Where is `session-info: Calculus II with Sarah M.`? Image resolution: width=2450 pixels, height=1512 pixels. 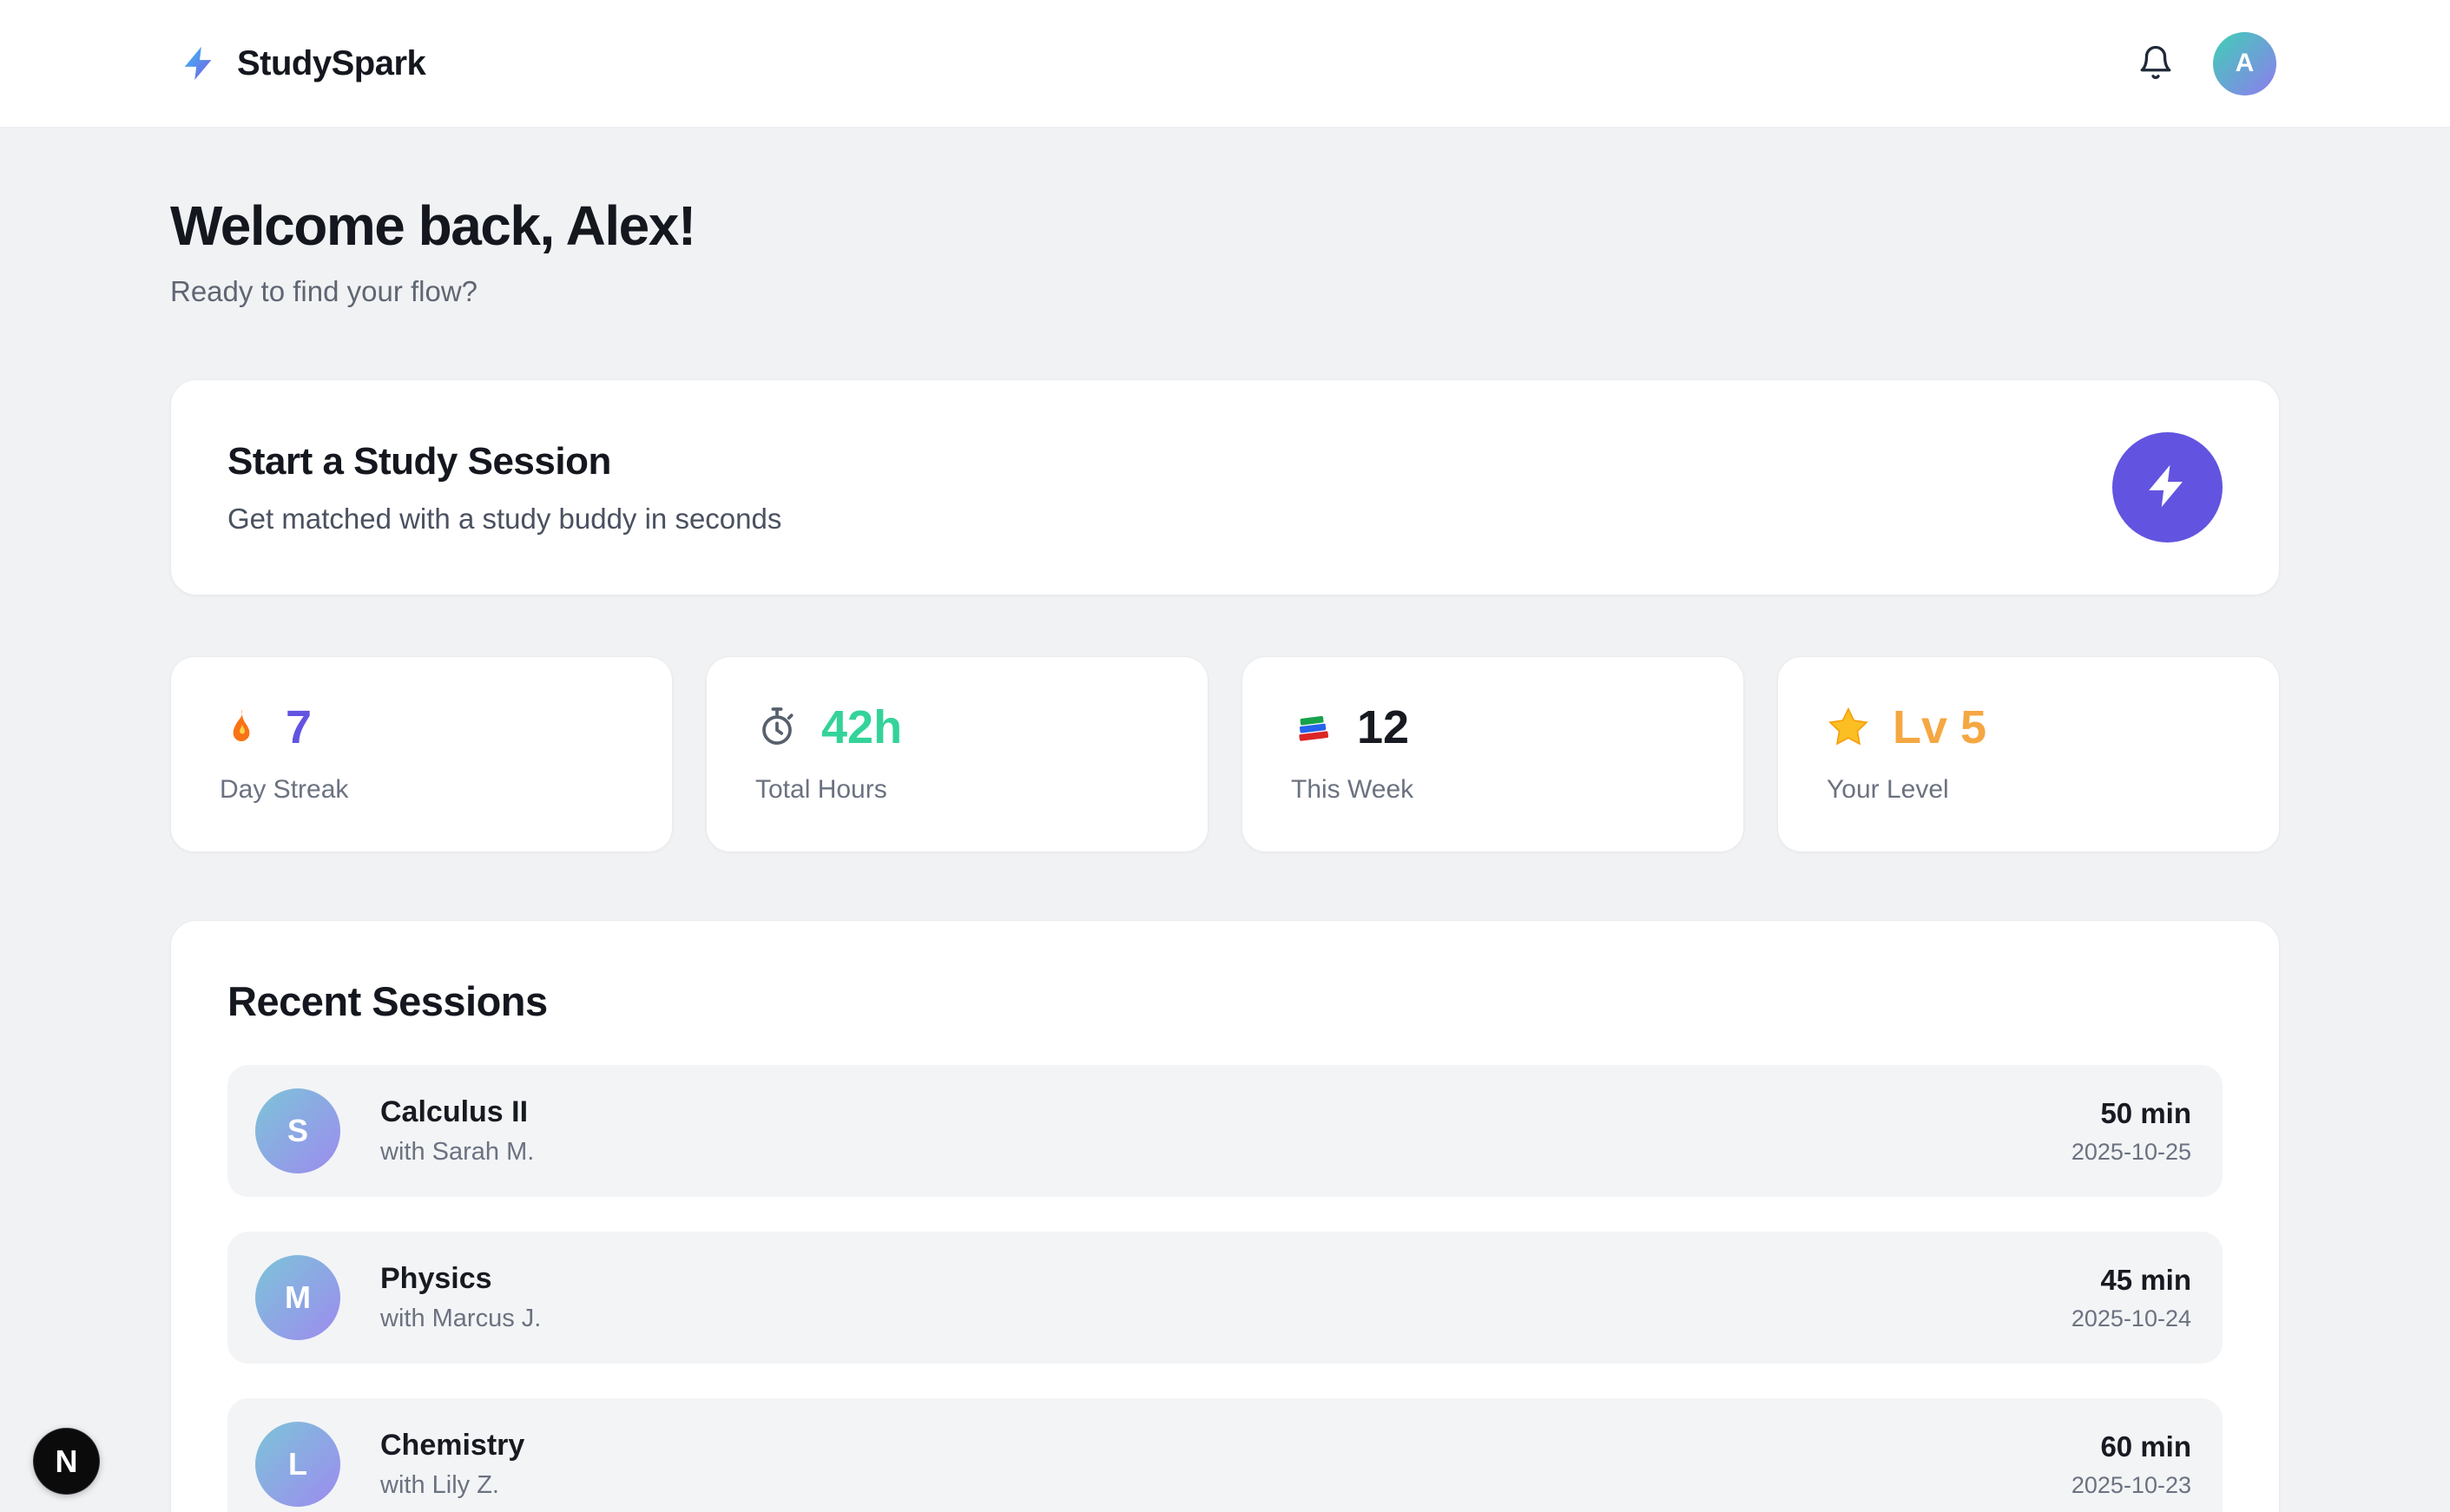
session-info: Calculus II with Sarah M. is located at coordinates (457, 1131).